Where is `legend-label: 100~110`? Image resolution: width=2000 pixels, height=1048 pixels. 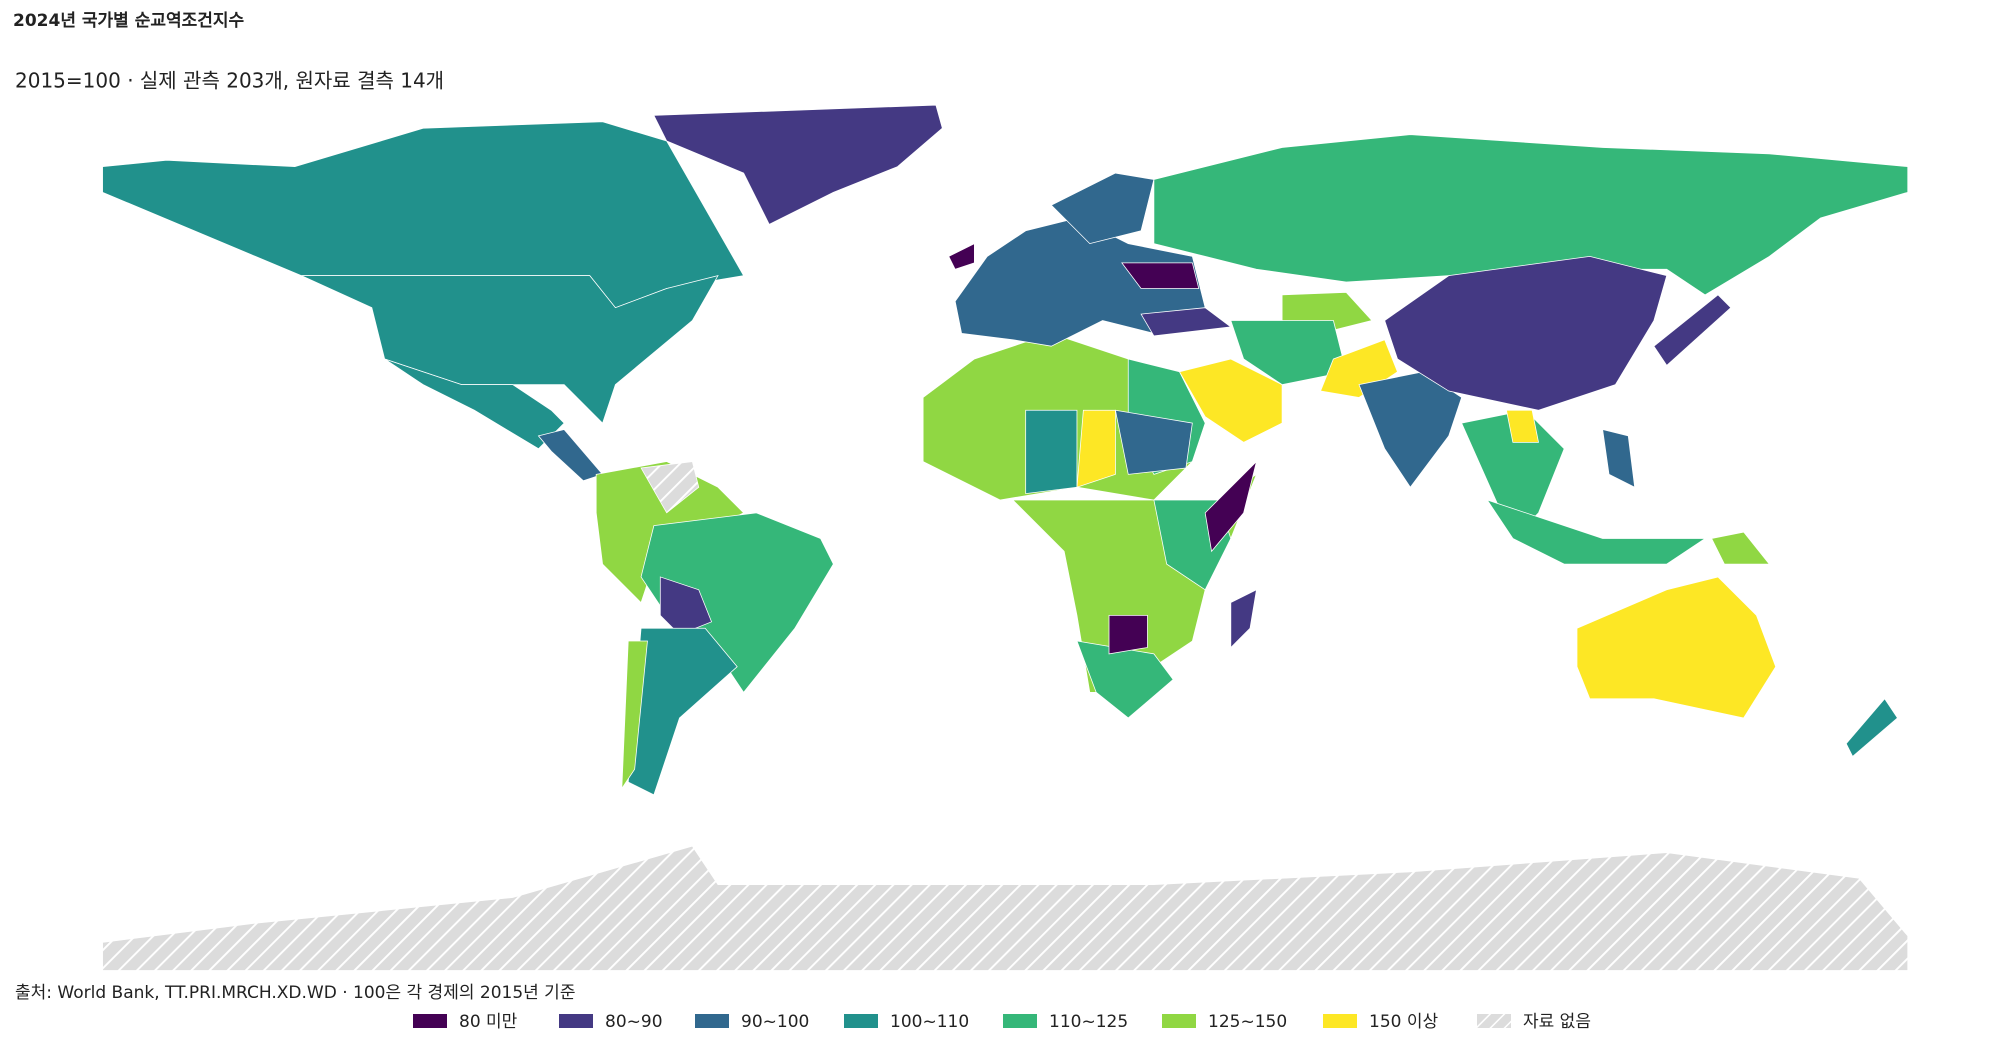
legend-label: 100~110 is located at coordinates (929, 1022).